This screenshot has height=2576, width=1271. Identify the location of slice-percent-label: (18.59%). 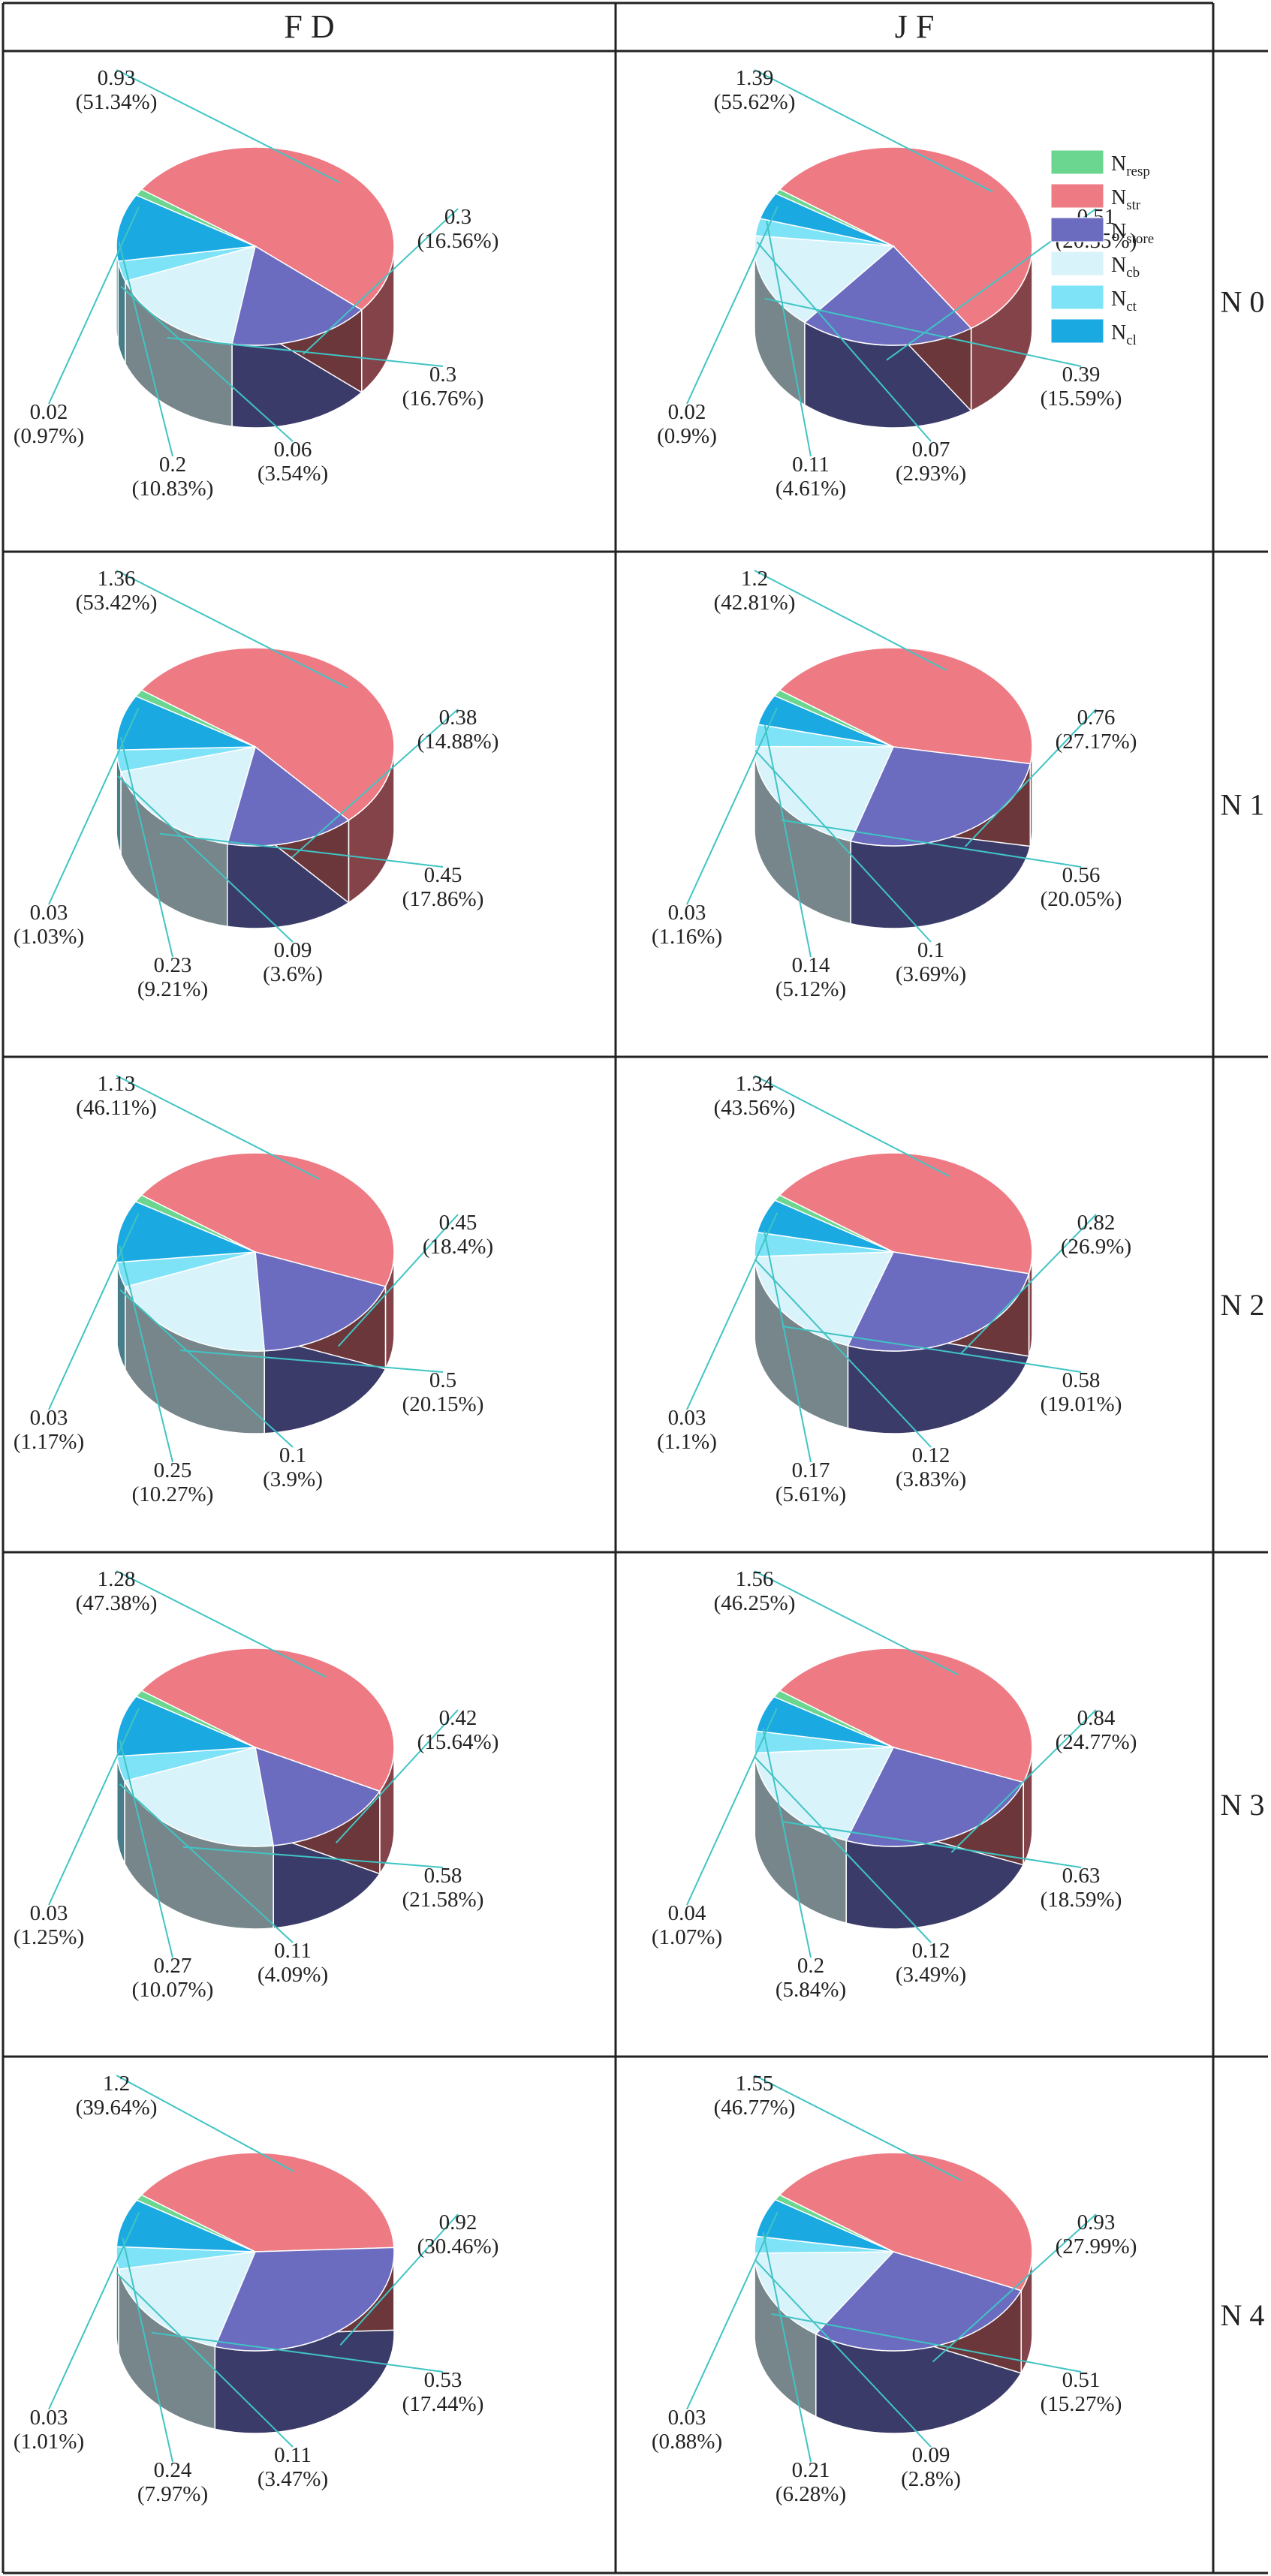
(1081, 1900).